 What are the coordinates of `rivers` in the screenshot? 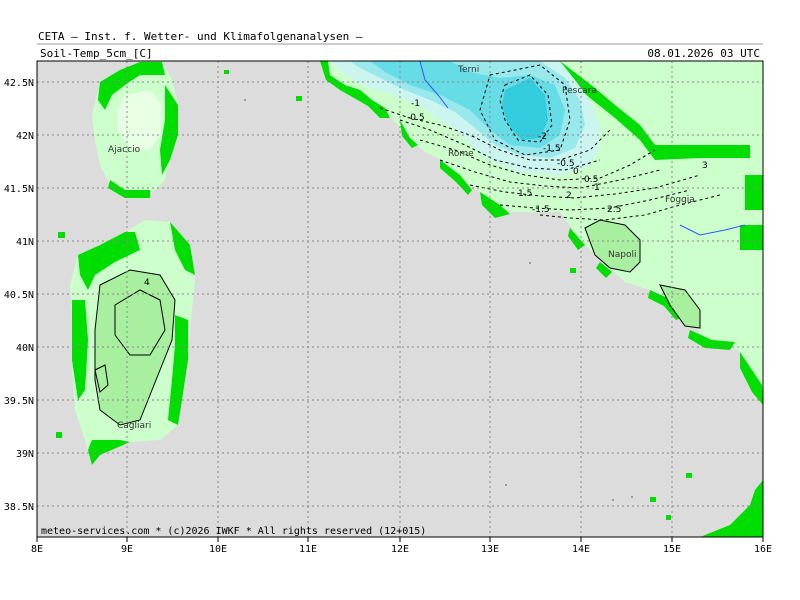 It's located at (582, 148).